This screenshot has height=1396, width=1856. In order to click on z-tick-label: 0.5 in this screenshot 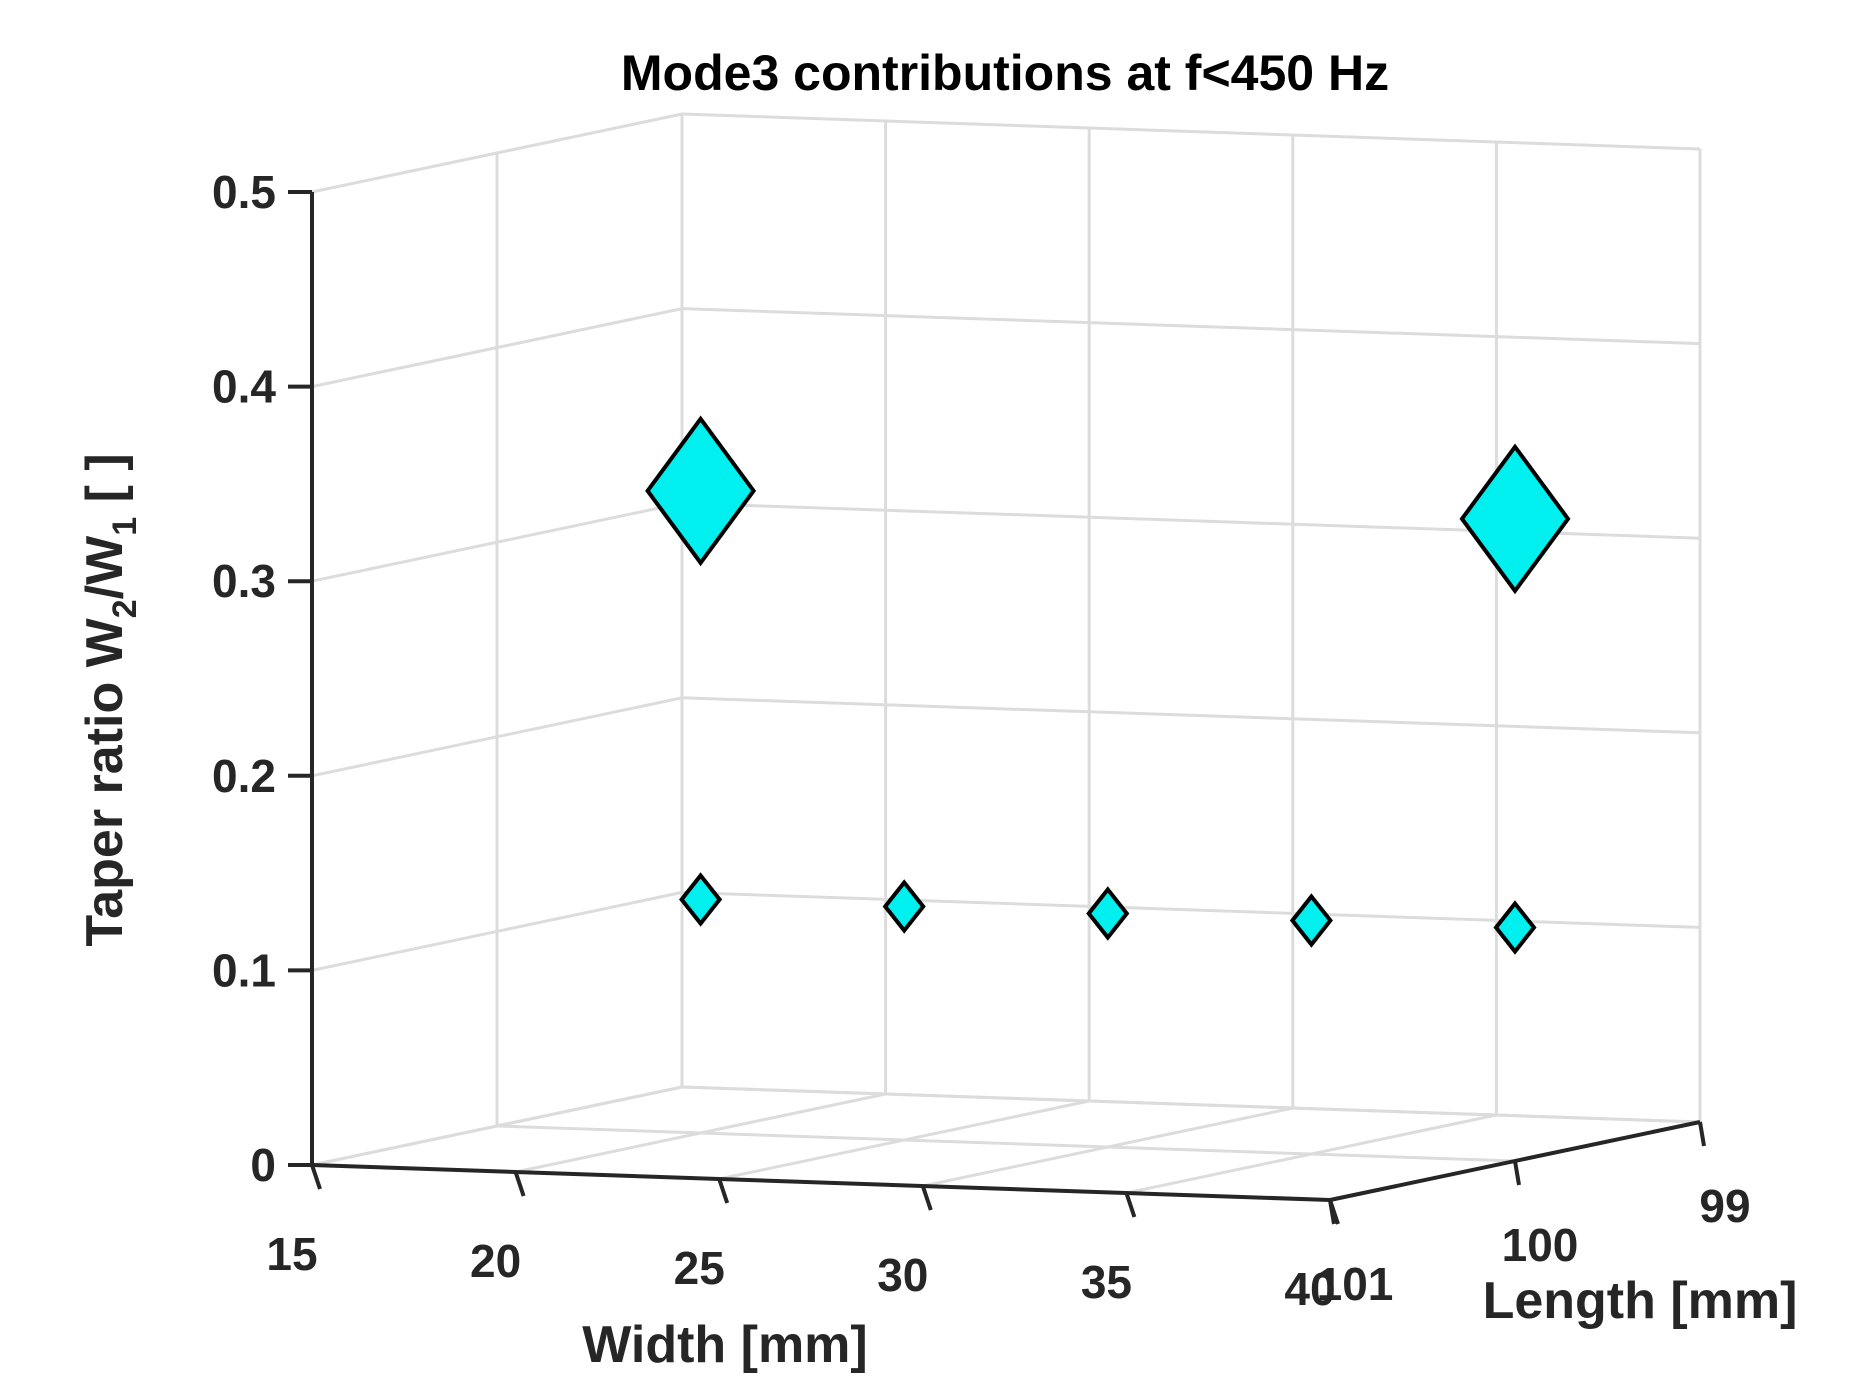, I will do `click(244, 192)`.